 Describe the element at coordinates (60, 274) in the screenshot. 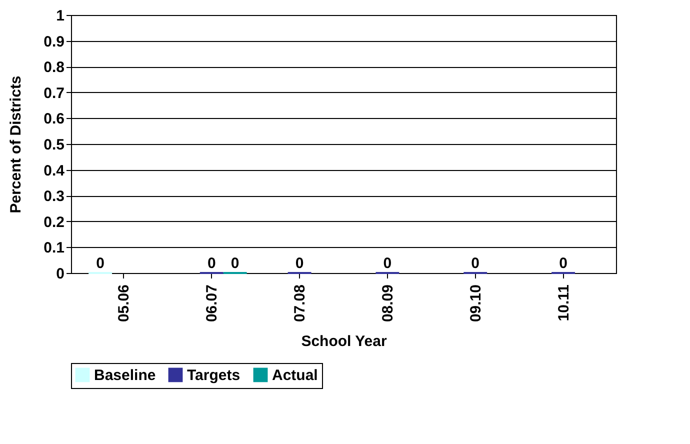

I see `y-tick-label: 0` at that location.